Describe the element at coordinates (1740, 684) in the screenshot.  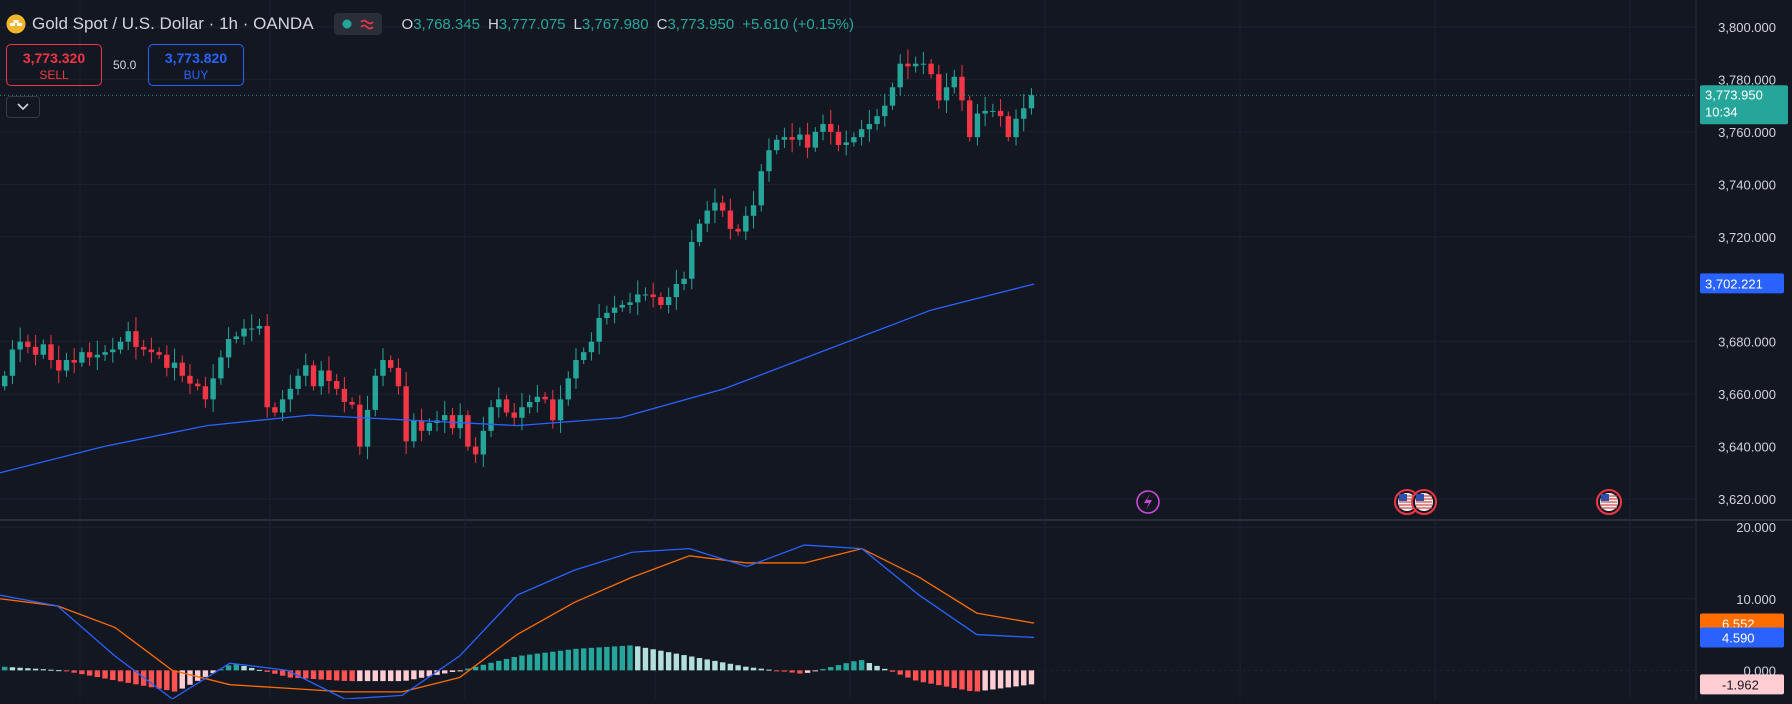
I see `histogram-value-label: -1.962` at that location.